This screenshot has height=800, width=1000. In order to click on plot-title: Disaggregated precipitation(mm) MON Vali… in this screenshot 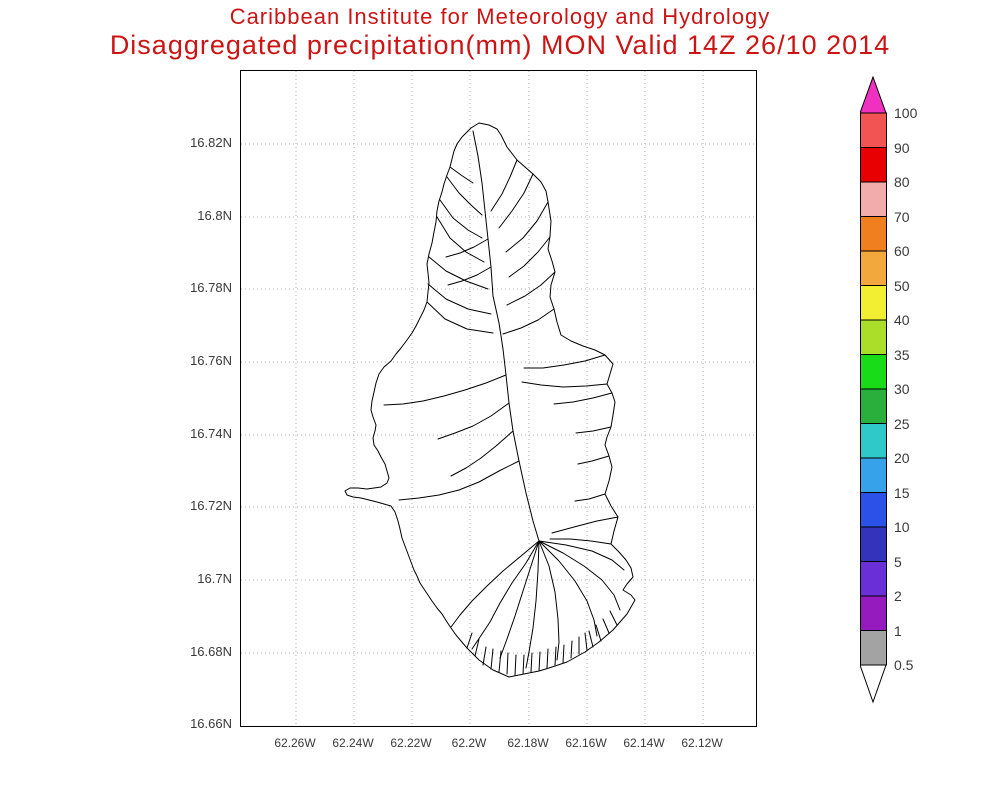, I will do `click(500, 45)`.